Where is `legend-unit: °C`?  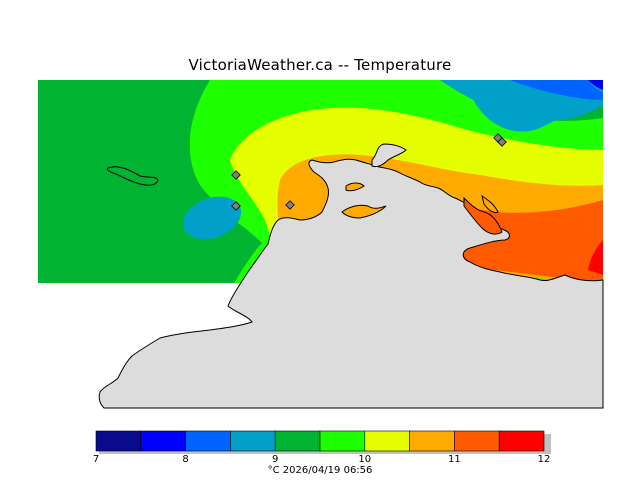
legend-unit: °C is located at coordinates (273, 470).